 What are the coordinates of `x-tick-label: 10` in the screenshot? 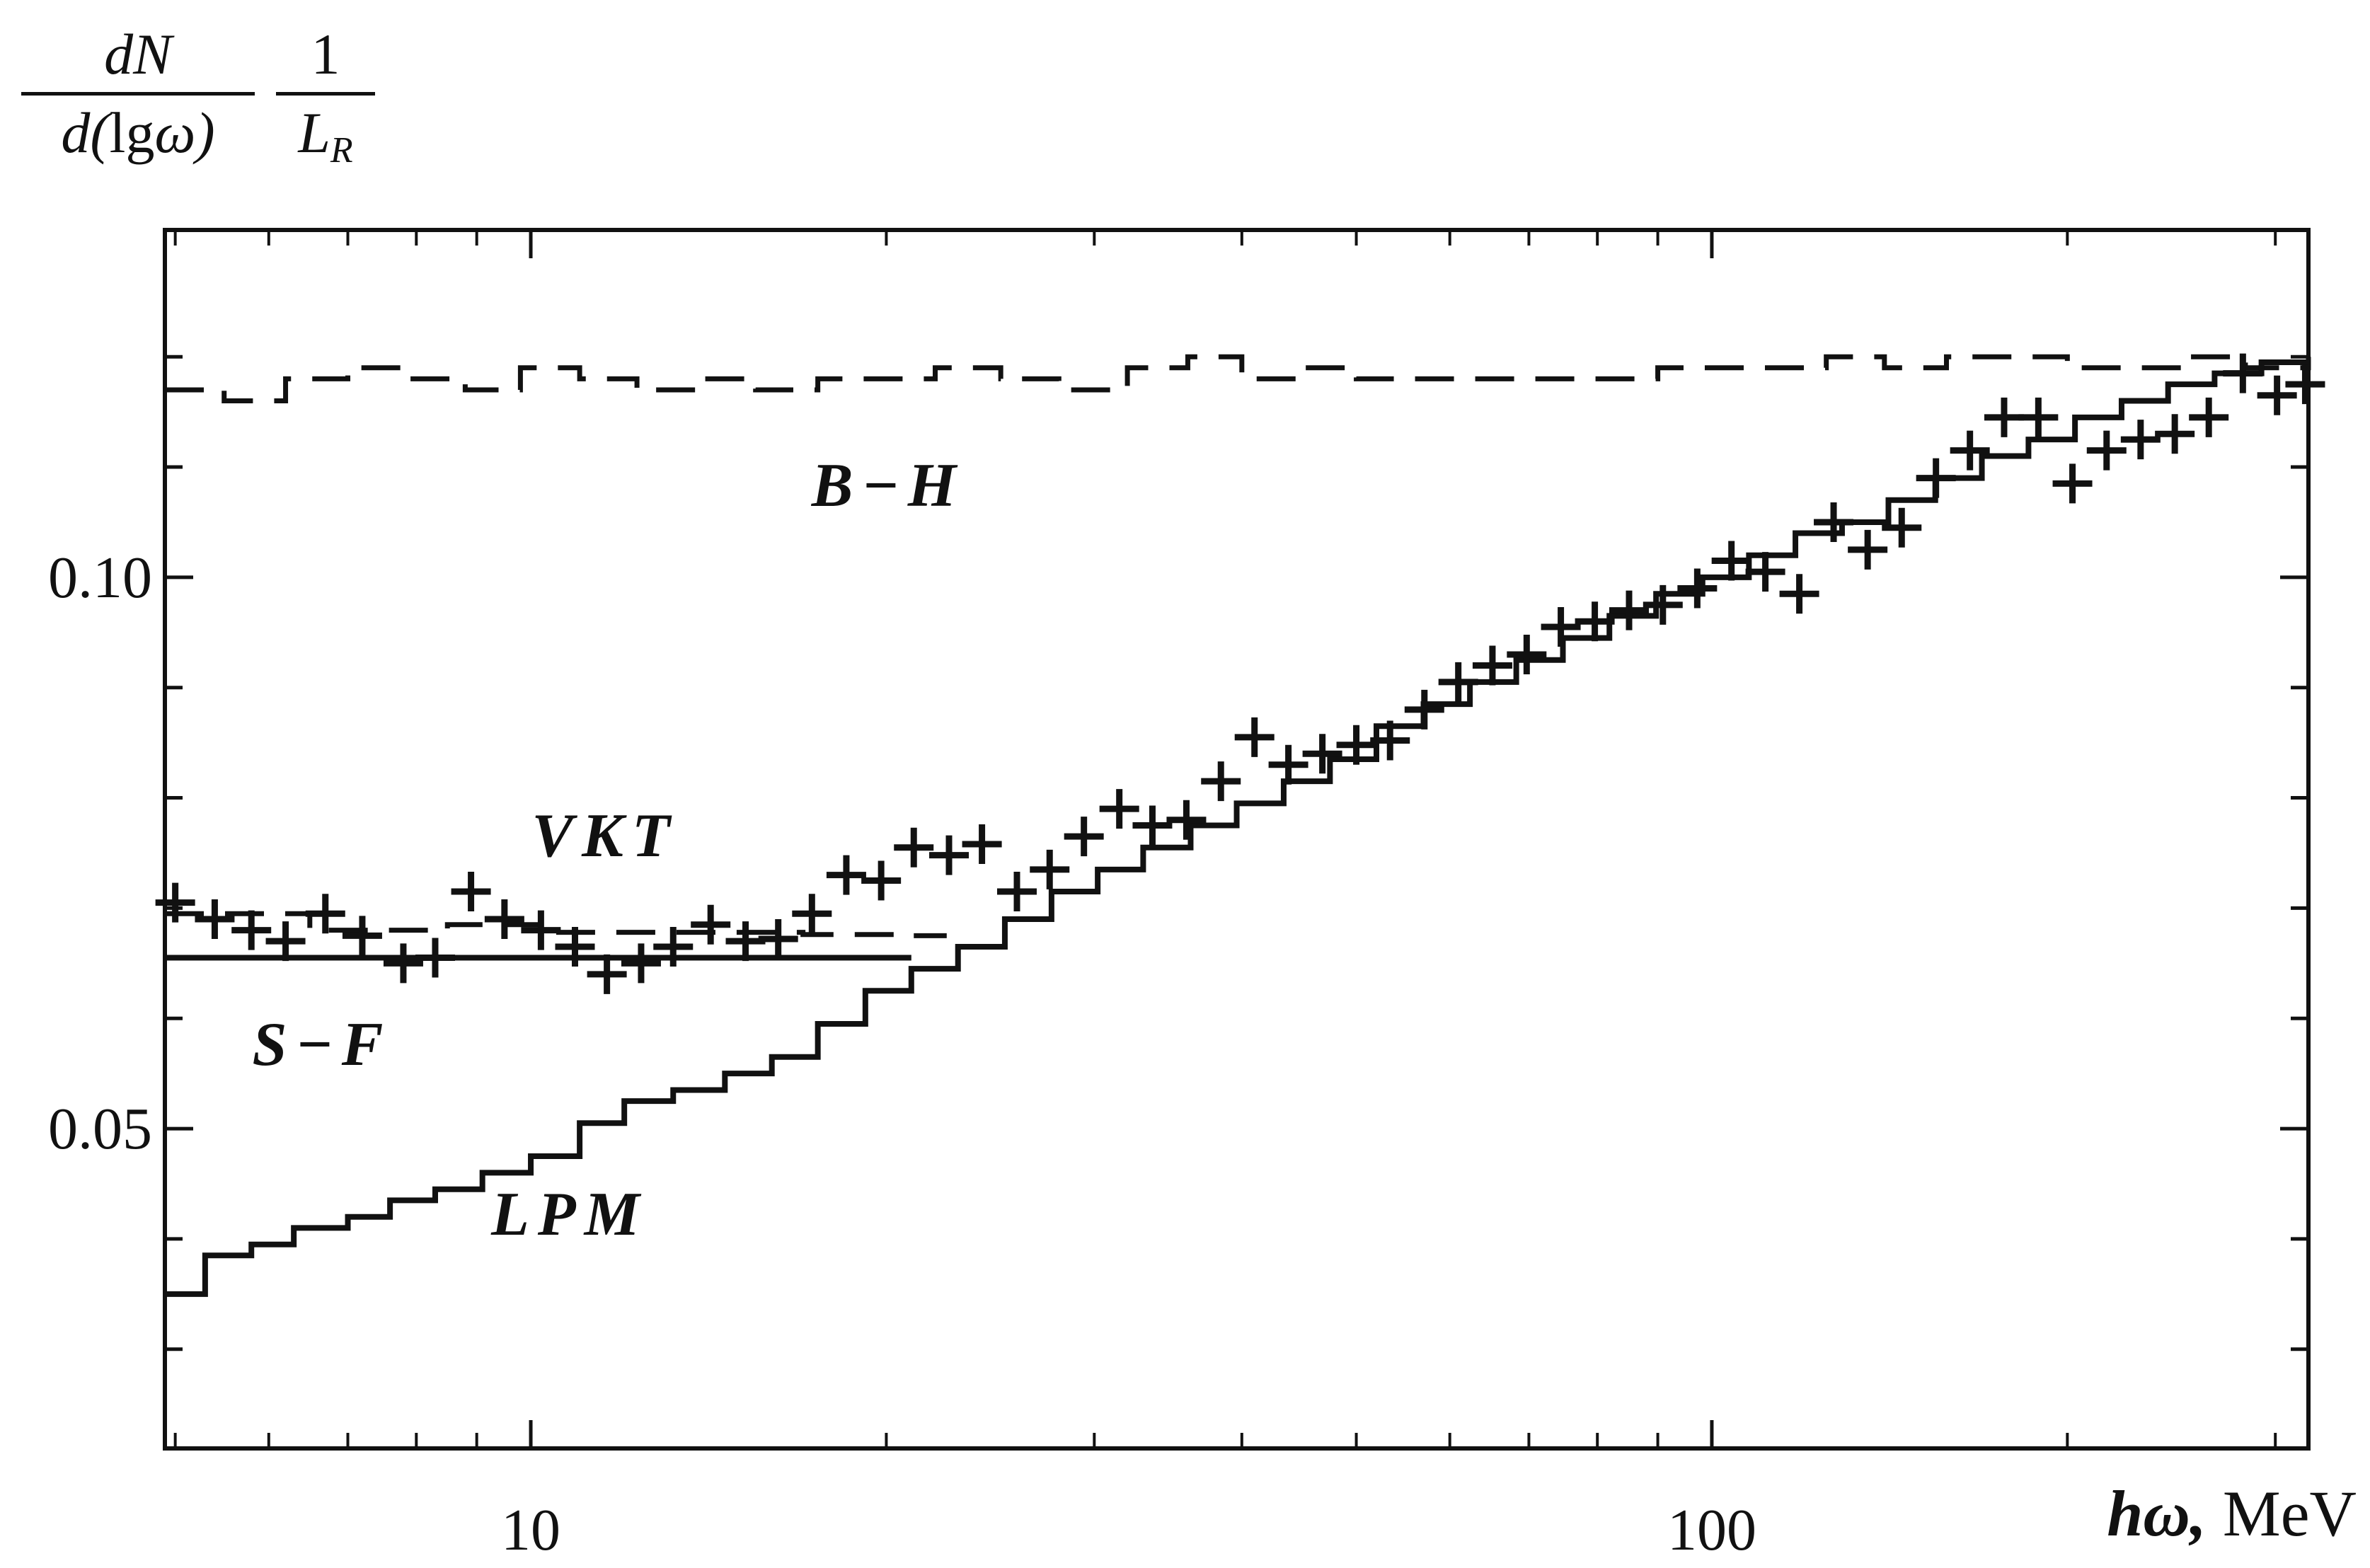 It's located at (530, 1530).